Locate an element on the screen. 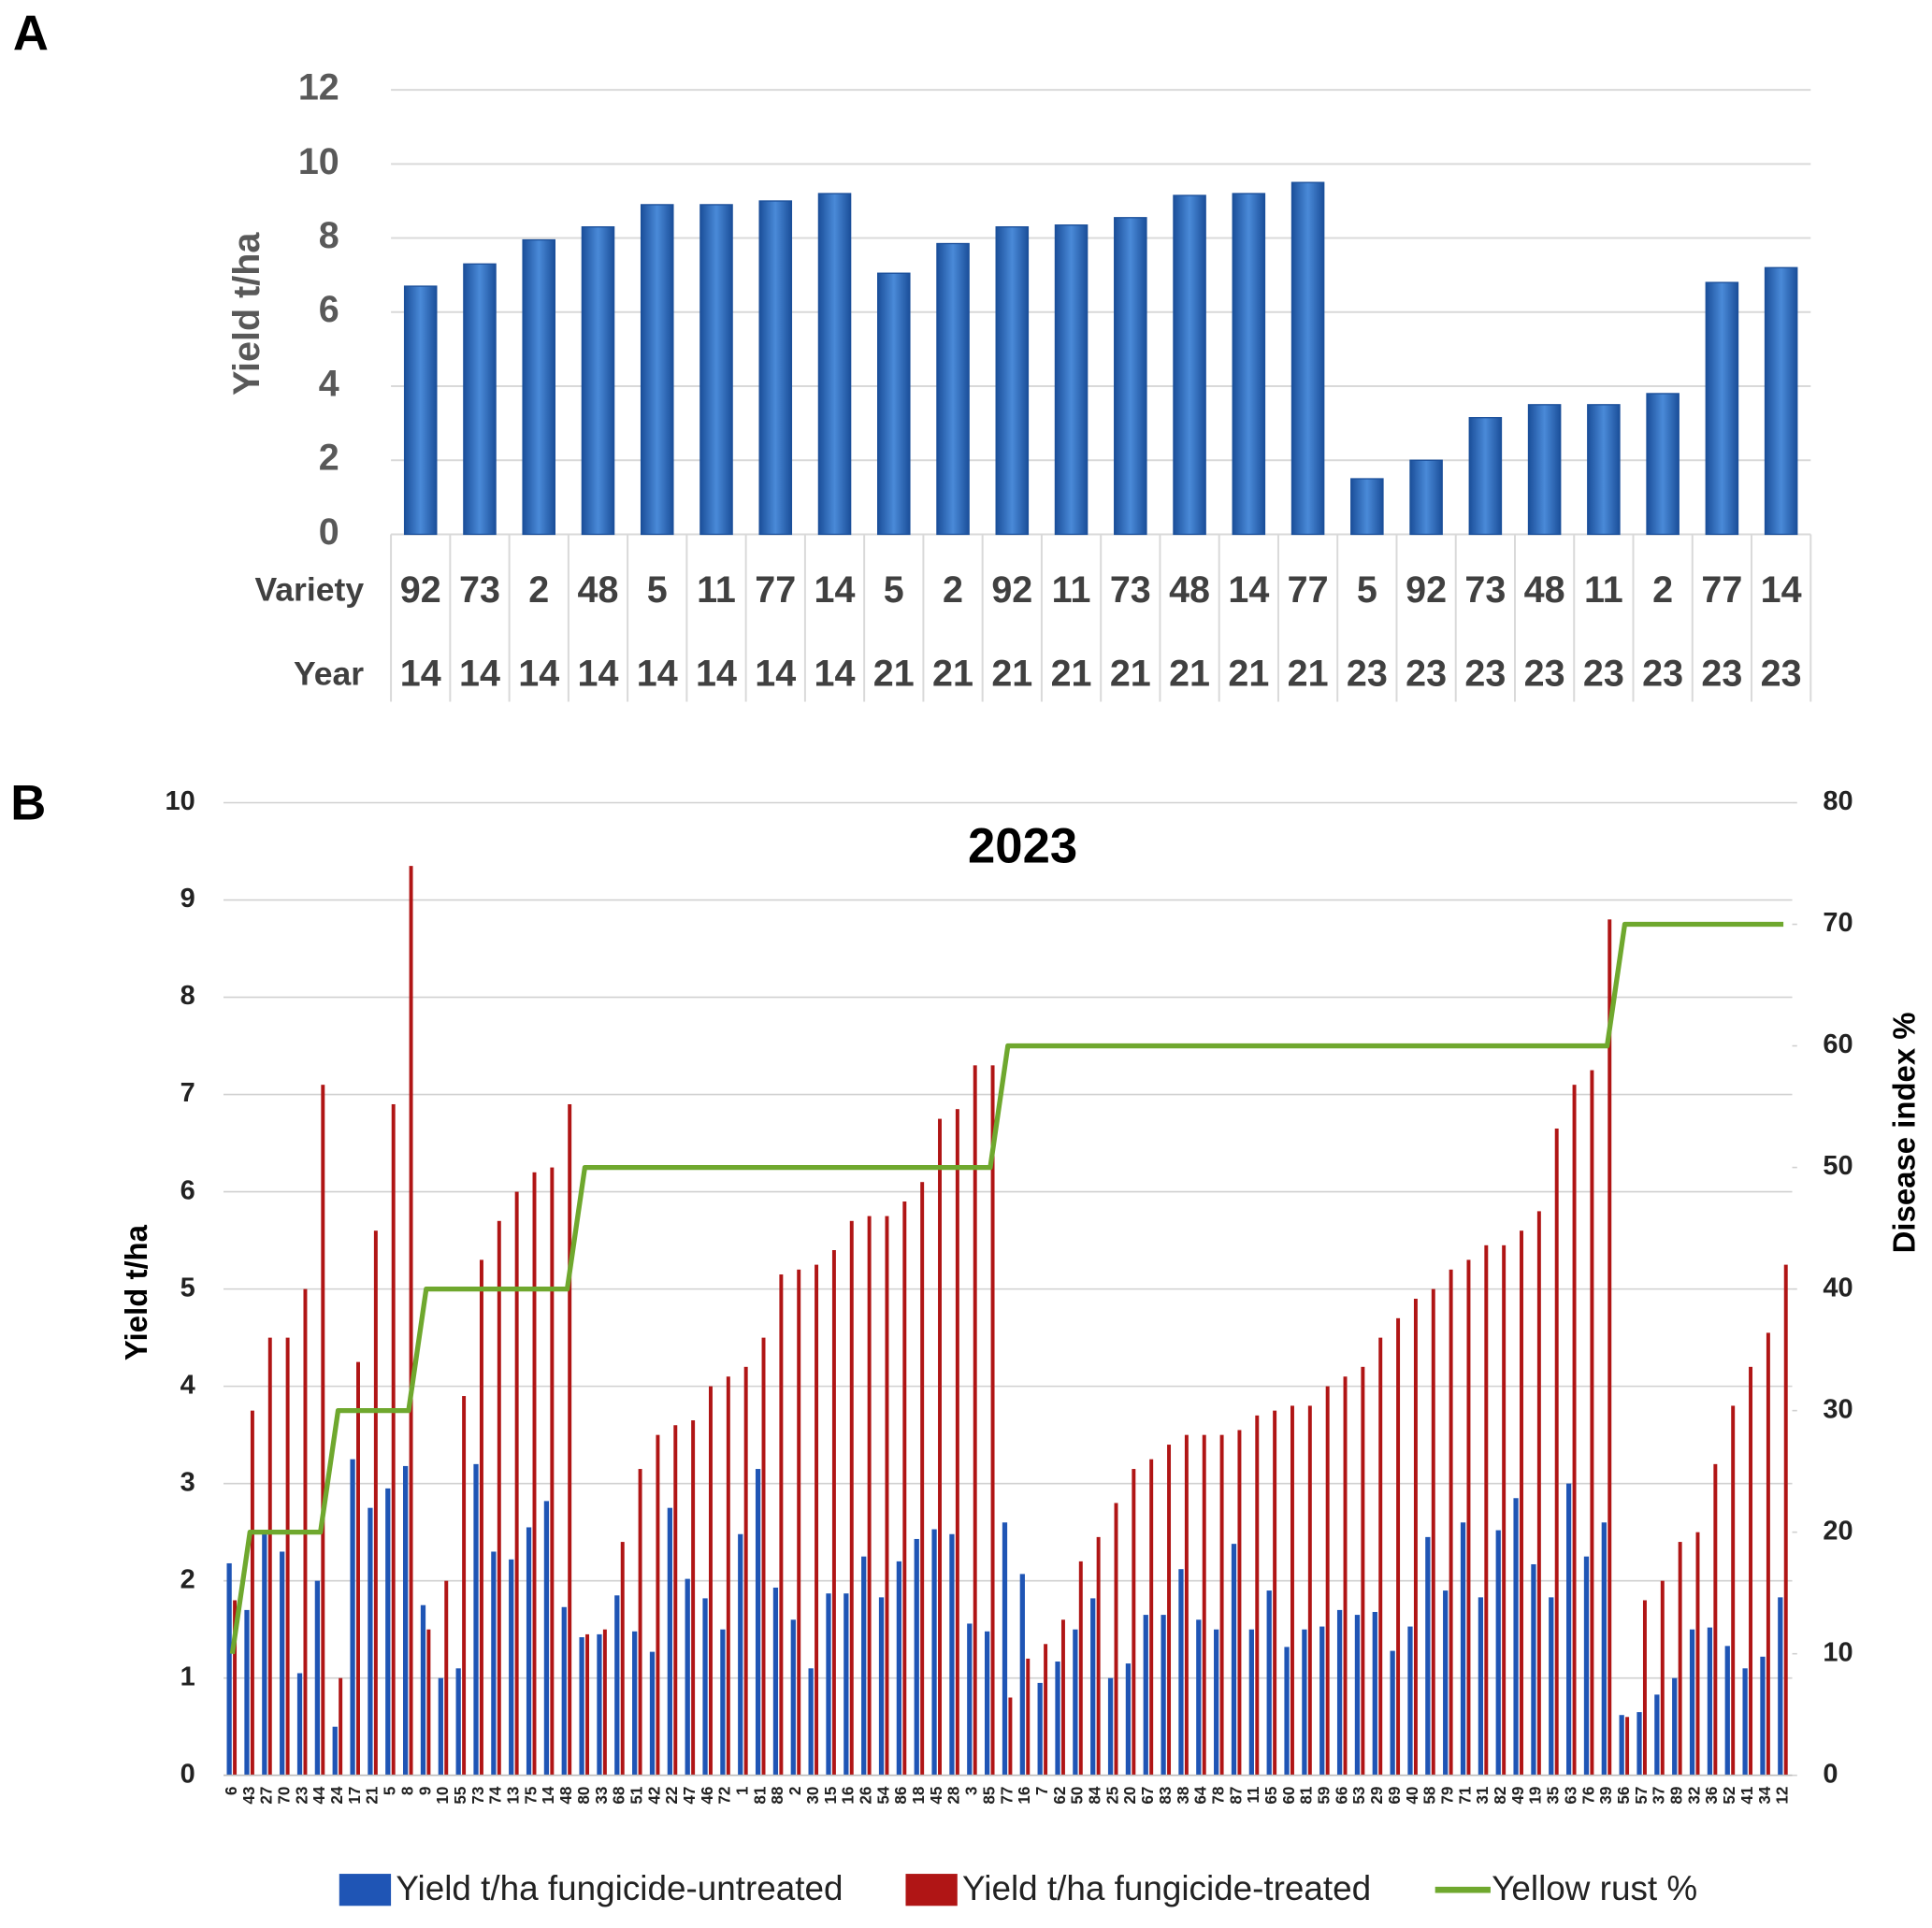 This screenshot has height=1928, width=1932. x-tick-label: 83 is located at coordinates (1166, 1796).